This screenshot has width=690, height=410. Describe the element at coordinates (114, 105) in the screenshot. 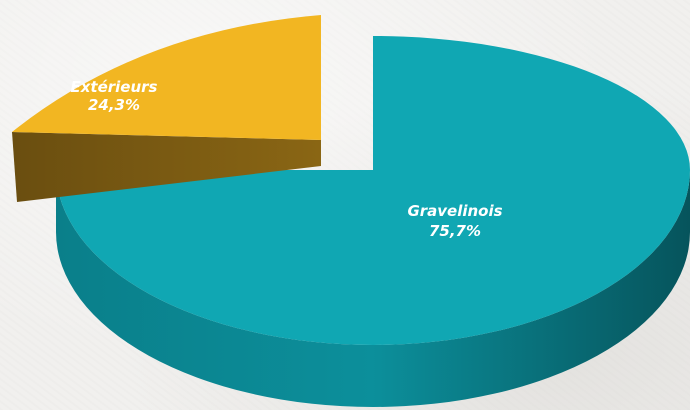

I see `label-exterieurs-value: 24,3%` at that location.